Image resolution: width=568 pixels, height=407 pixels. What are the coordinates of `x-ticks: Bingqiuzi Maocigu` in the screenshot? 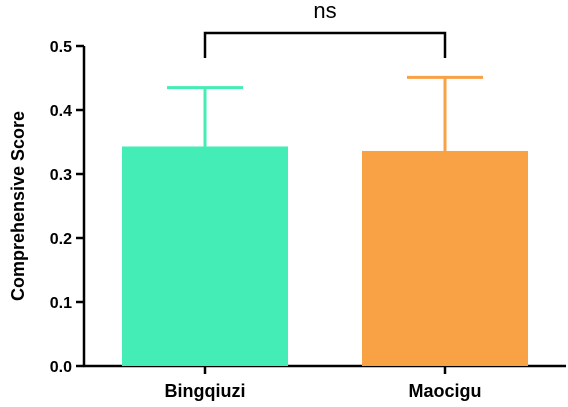 It's located at (323, 383).